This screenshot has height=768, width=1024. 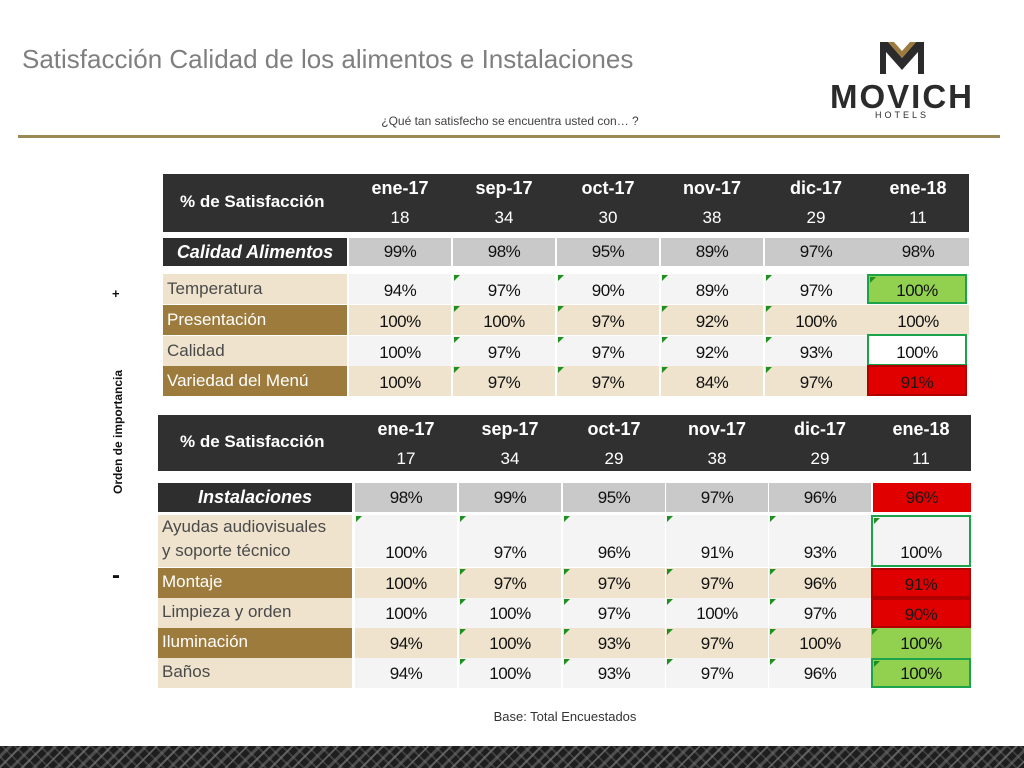 I want to click on table1-cell: 92%, so click(x=712, y=351).